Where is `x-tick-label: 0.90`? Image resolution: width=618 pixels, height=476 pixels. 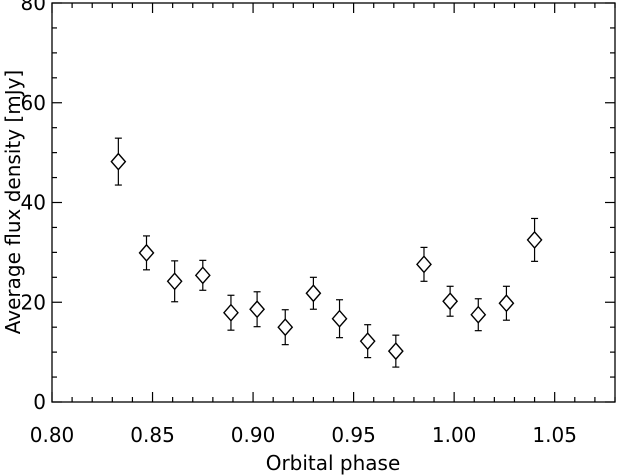
x-tick-label: 0.90 is located at coordinates (253, 435).